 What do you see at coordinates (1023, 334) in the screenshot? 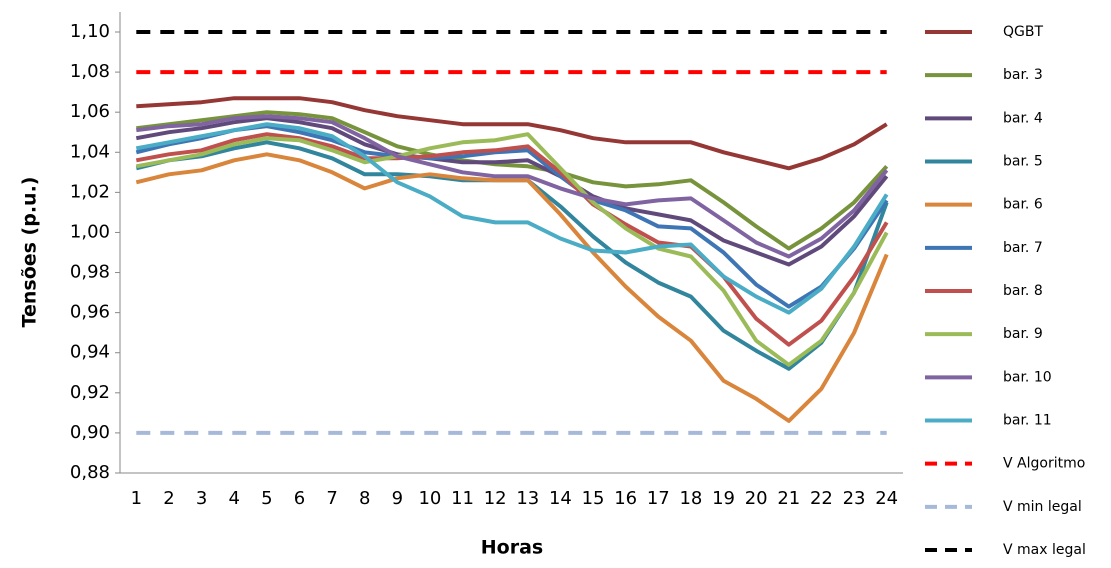
I see `legend-label: bar. 9` at bounding box center [1023, 334].